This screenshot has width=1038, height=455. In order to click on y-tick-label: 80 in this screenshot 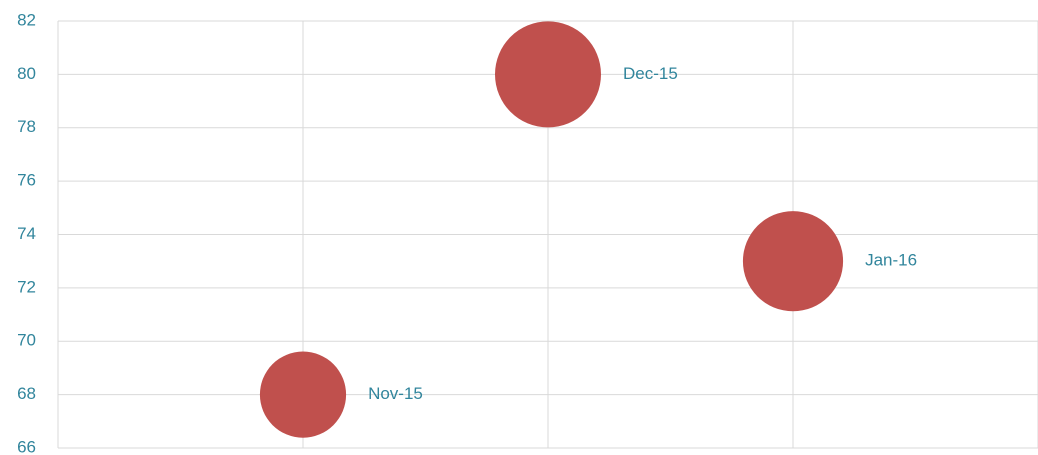, I will do `click(26, 73)`.